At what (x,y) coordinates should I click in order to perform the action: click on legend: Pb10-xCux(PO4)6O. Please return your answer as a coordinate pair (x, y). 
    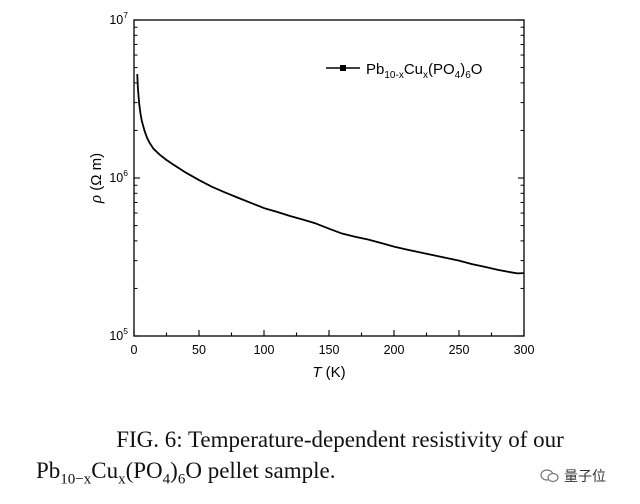
    Looking at the image, I should click on (404, 71).